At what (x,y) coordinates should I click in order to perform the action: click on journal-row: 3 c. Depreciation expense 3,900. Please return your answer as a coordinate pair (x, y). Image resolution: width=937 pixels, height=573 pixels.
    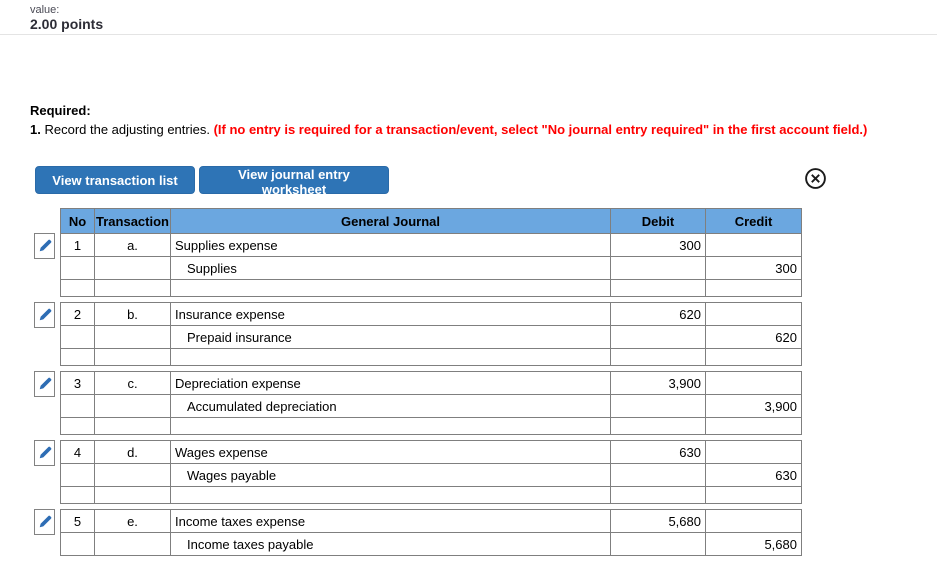
    Looking at the image, I should click on (431, 383).